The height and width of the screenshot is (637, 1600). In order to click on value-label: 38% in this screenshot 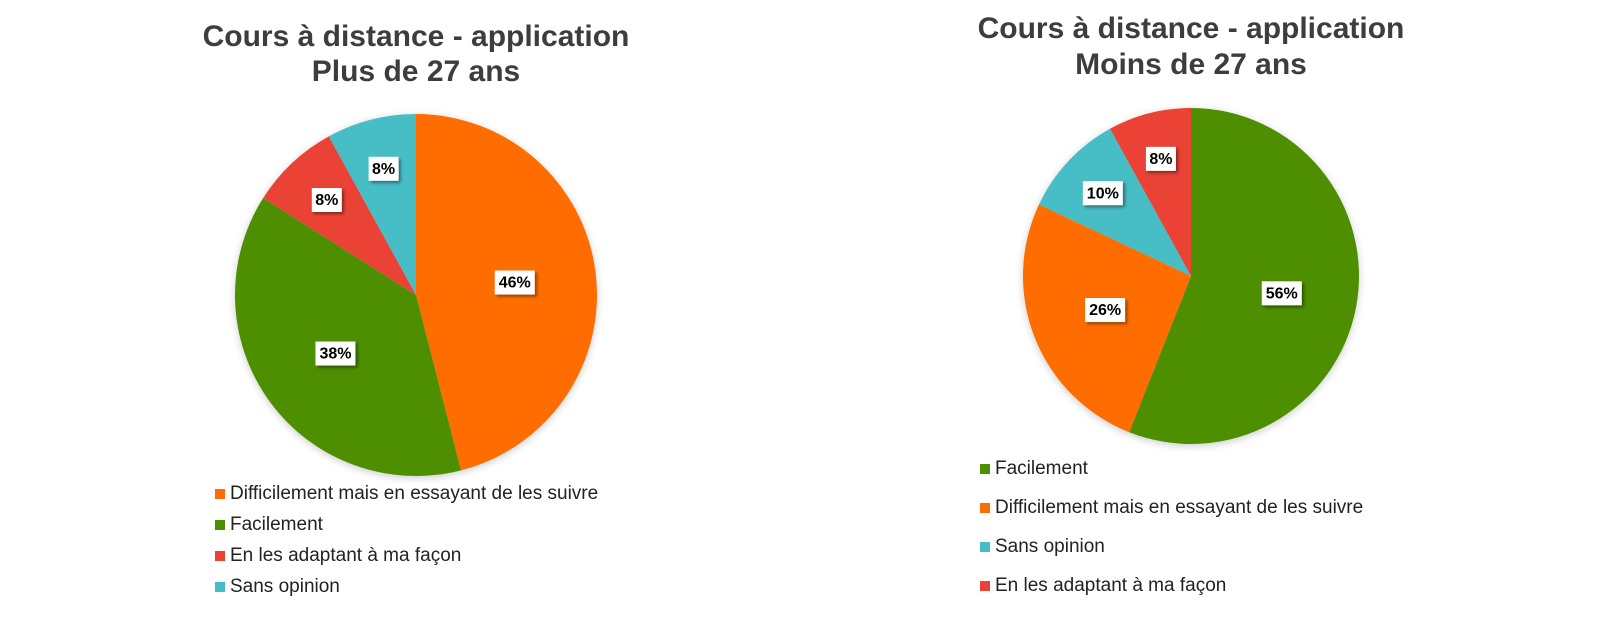, I will do `click(335, 354)`.